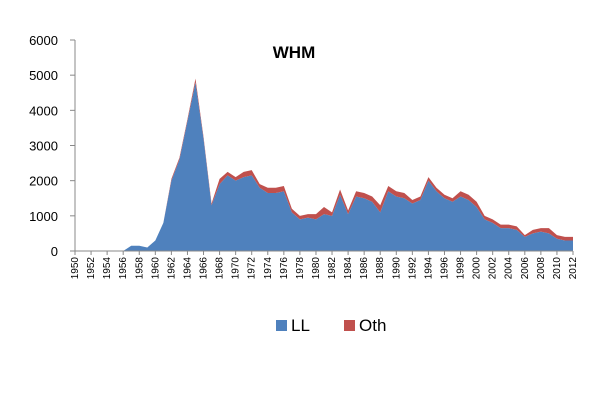 The image size is (600, 400). What do you see at coordinates (54, 251) in the screenshot?
I see `y-tick-label: 0` at bounding box center [54, 251].